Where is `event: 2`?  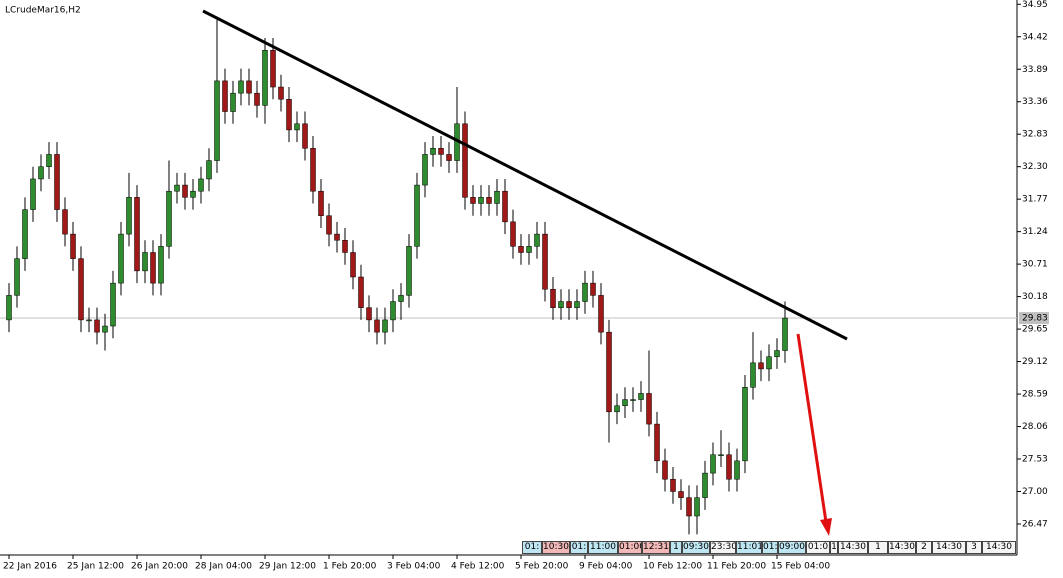
event: 2 is located at coordinates (924, 547).